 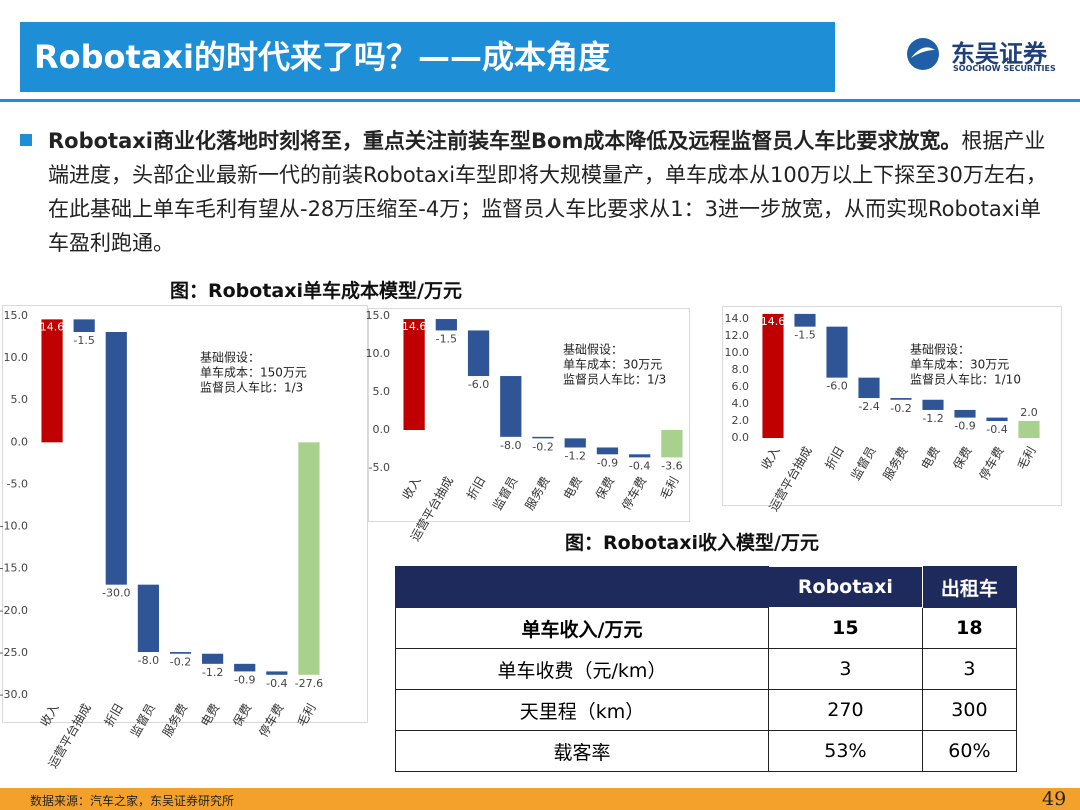 What do you see at coordinates (692, 543) in the screenshot?
I see `table-caption: 图：Robotaxi收入模型/万元` at bounding box center [692, 543].